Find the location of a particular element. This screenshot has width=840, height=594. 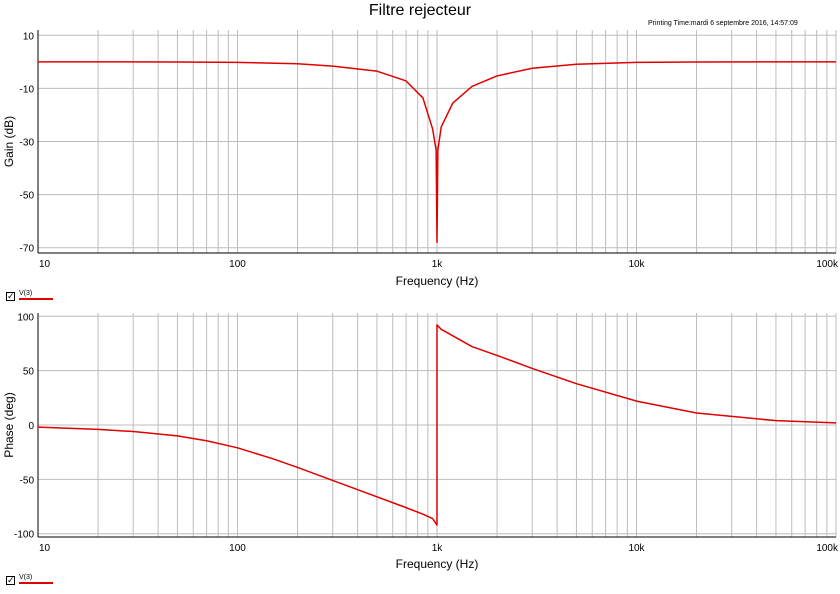

y-tick-label: -70 is located at coordinates (27, 249).